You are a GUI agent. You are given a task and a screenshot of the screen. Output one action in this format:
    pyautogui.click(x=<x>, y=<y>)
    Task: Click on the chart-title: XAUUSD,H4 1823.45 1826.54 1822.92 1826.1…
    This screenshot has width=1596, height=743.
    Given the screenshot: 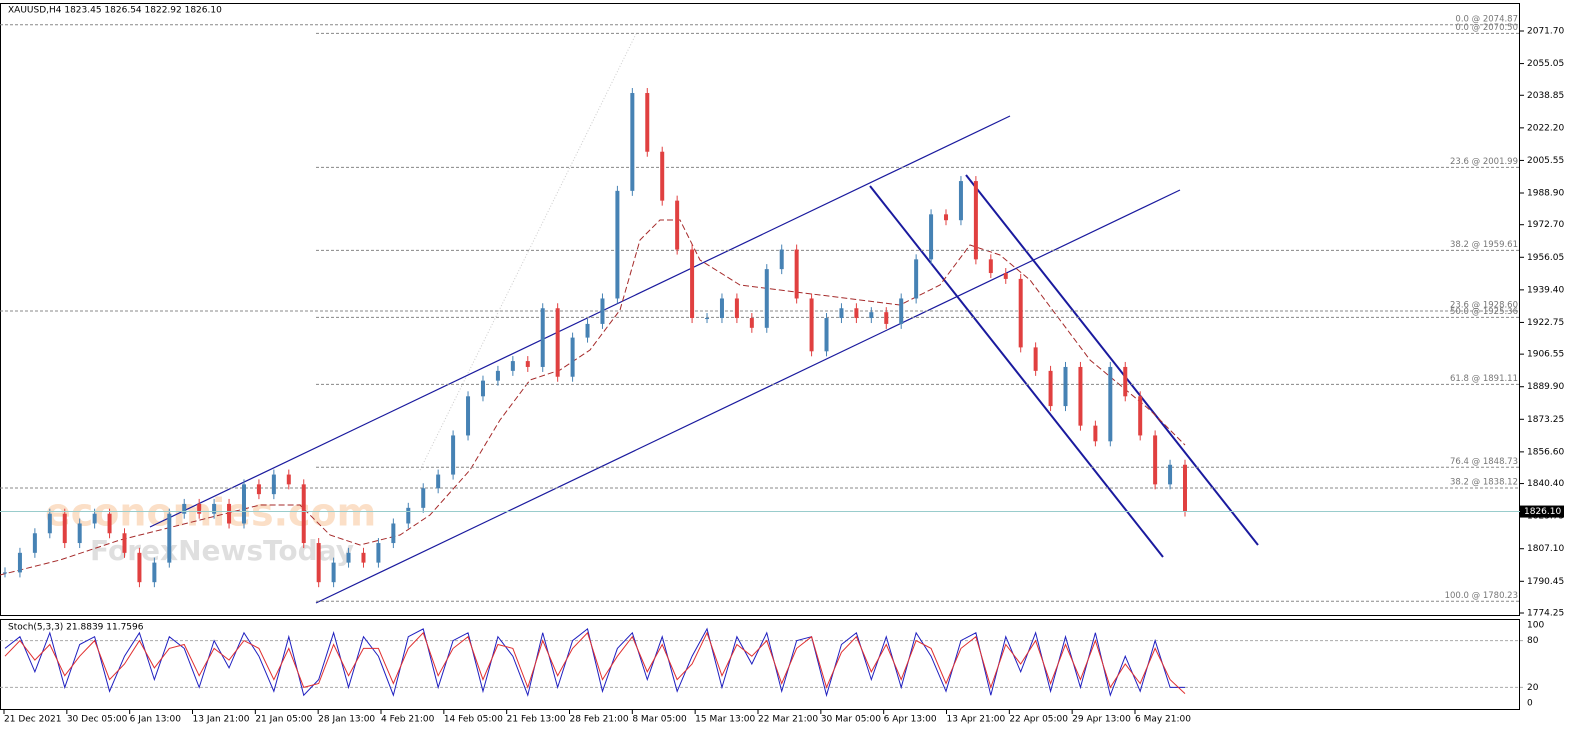 What is the action you would take?
    pyautogui.click(x=115, y=11)
    